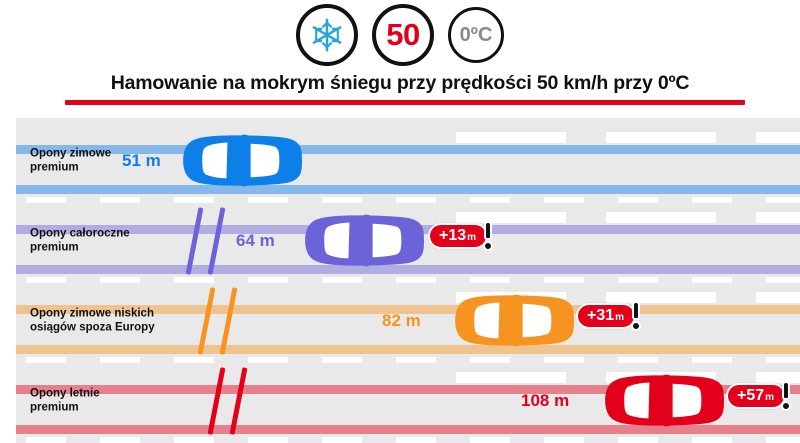 The image size is (800, 443). Describe the element at coordinates (401, 320) in the screenshot. I see `lane-winter-lowperf-distance-value: 82 m` at that location.